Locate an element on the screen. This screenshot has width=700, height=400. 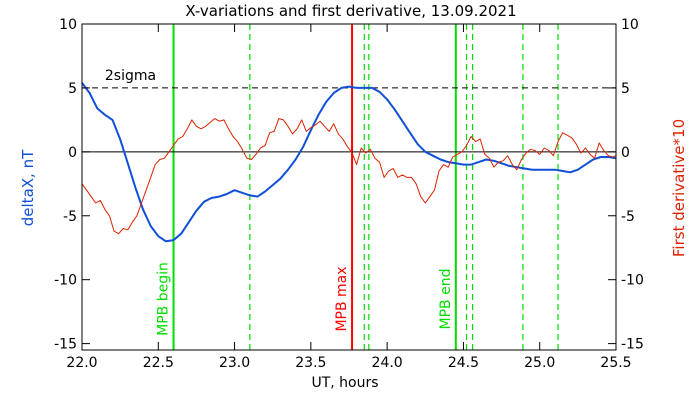
y-axis-label-left: deltaX, nT is located at coordinates (28, 187).